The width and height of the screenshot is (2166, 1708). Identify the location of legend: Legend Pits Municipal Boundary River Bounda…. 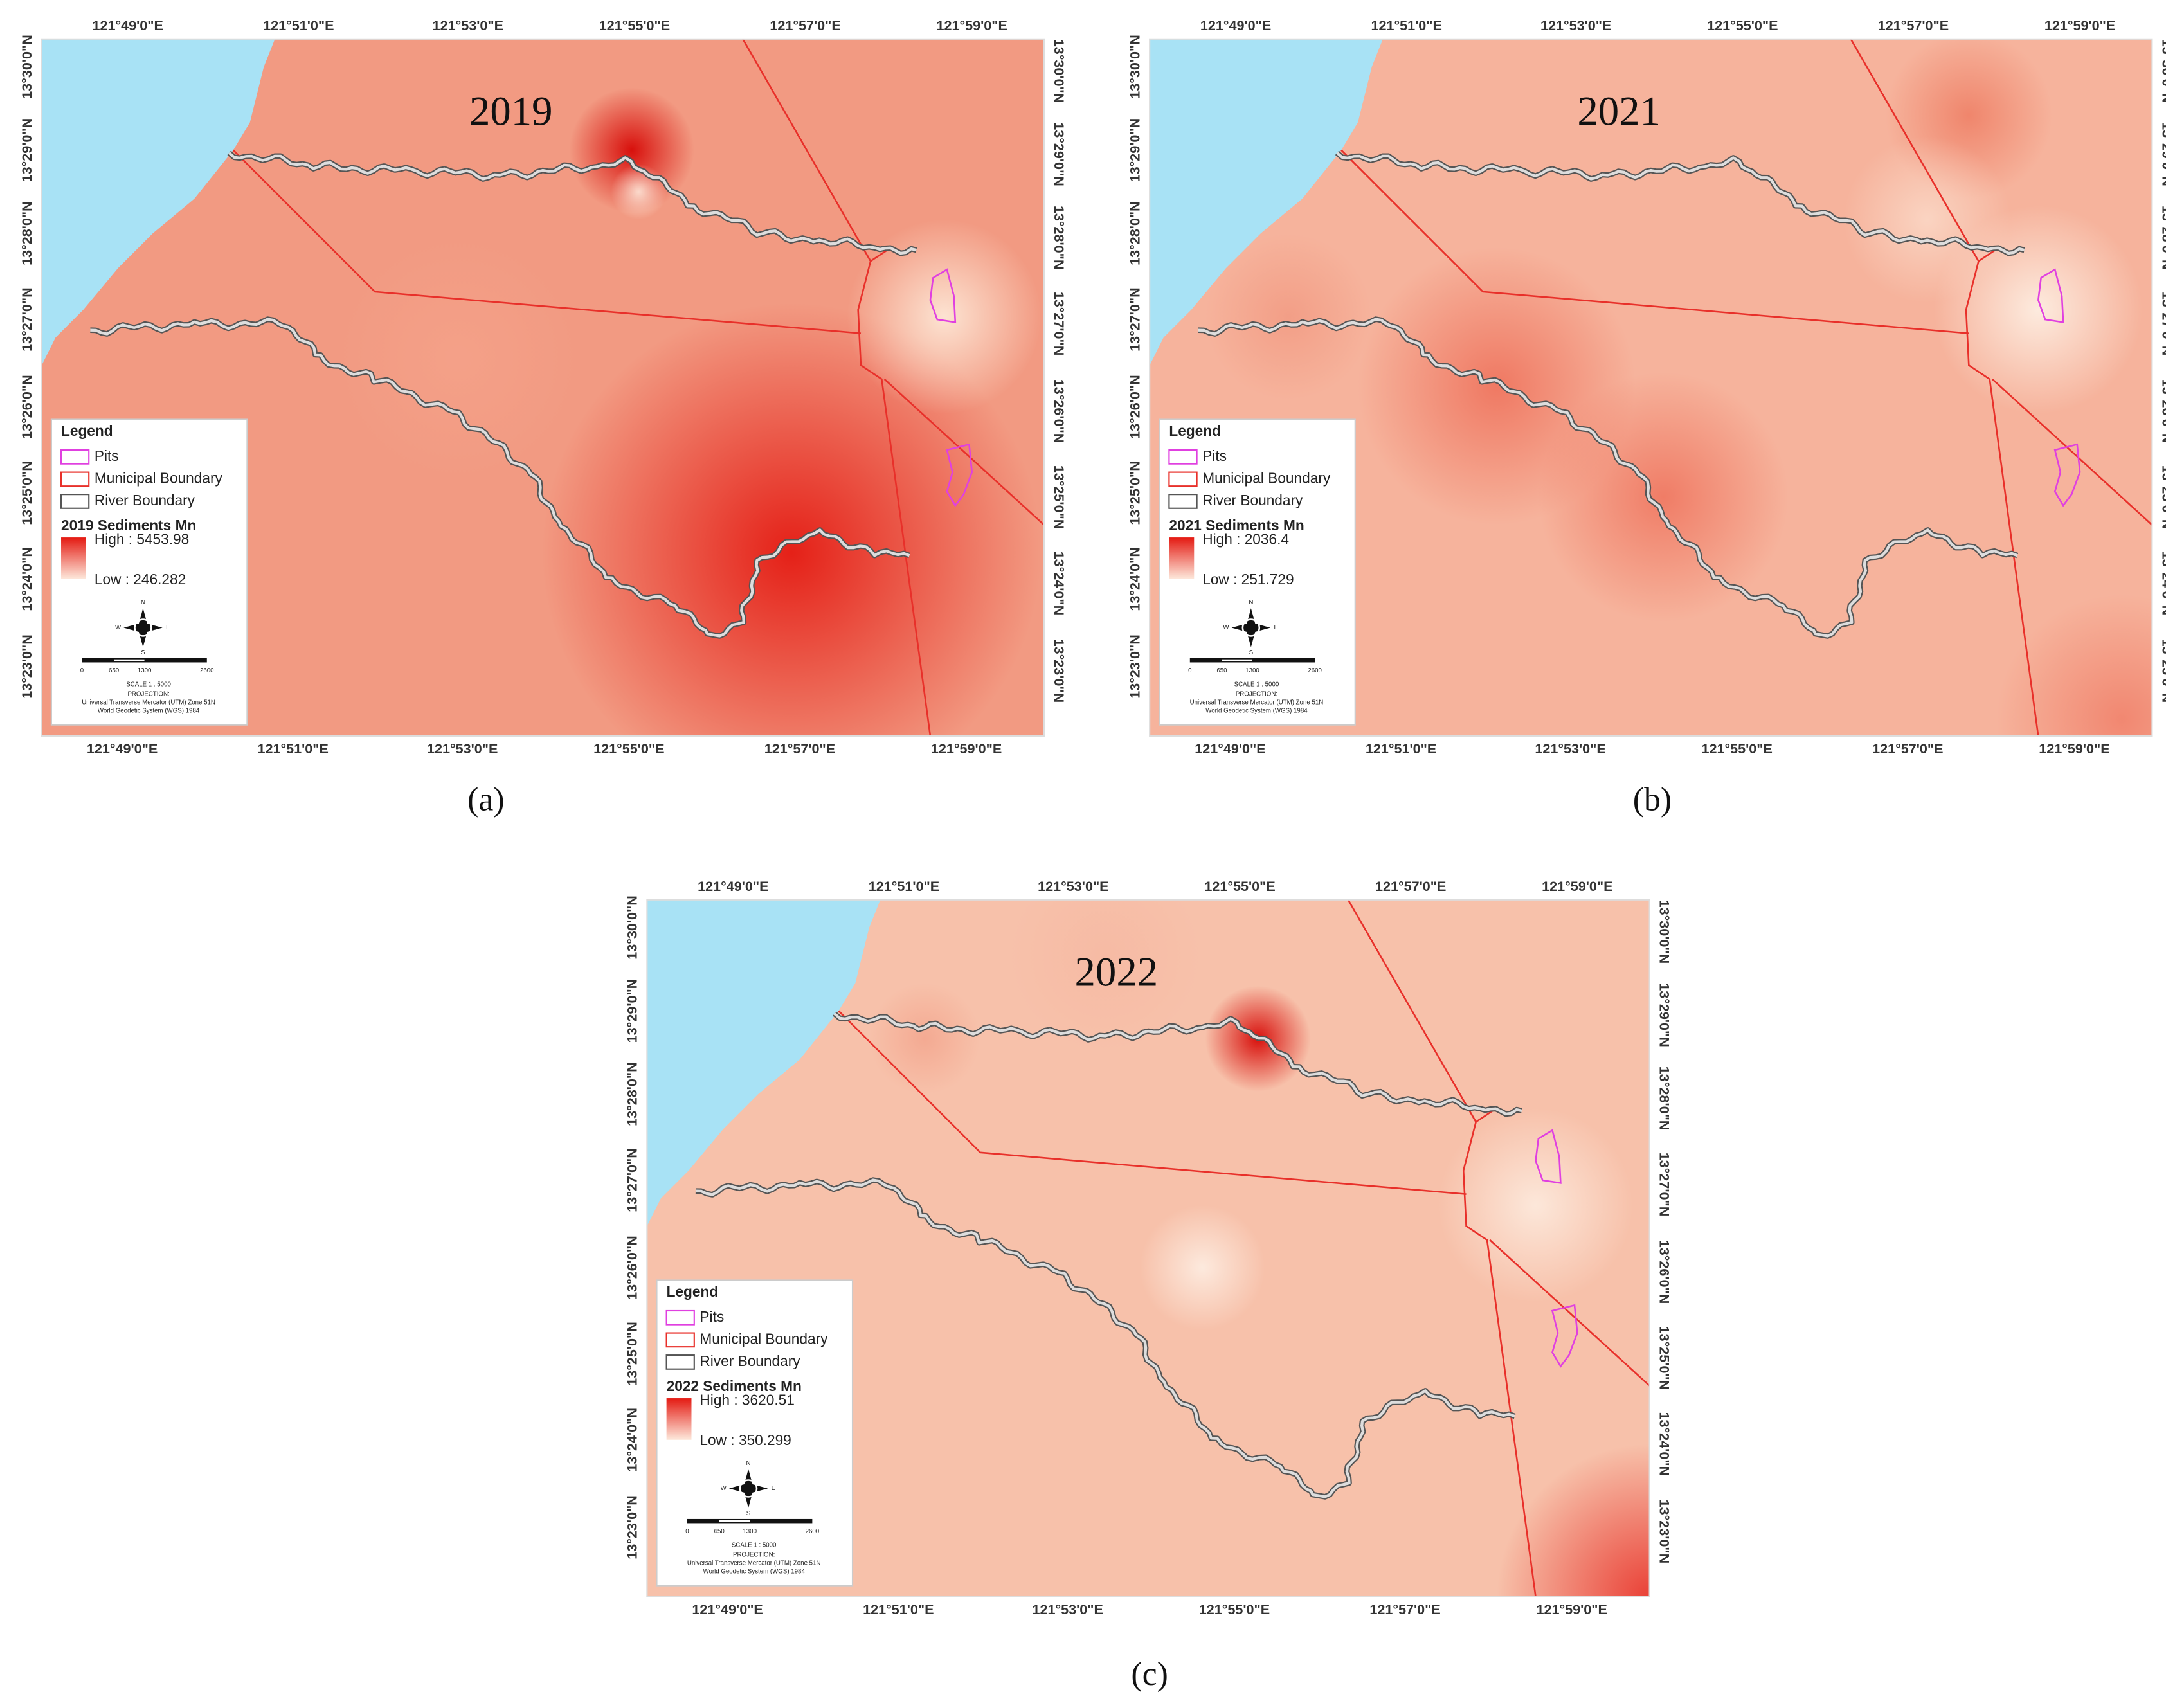
(149, 572).